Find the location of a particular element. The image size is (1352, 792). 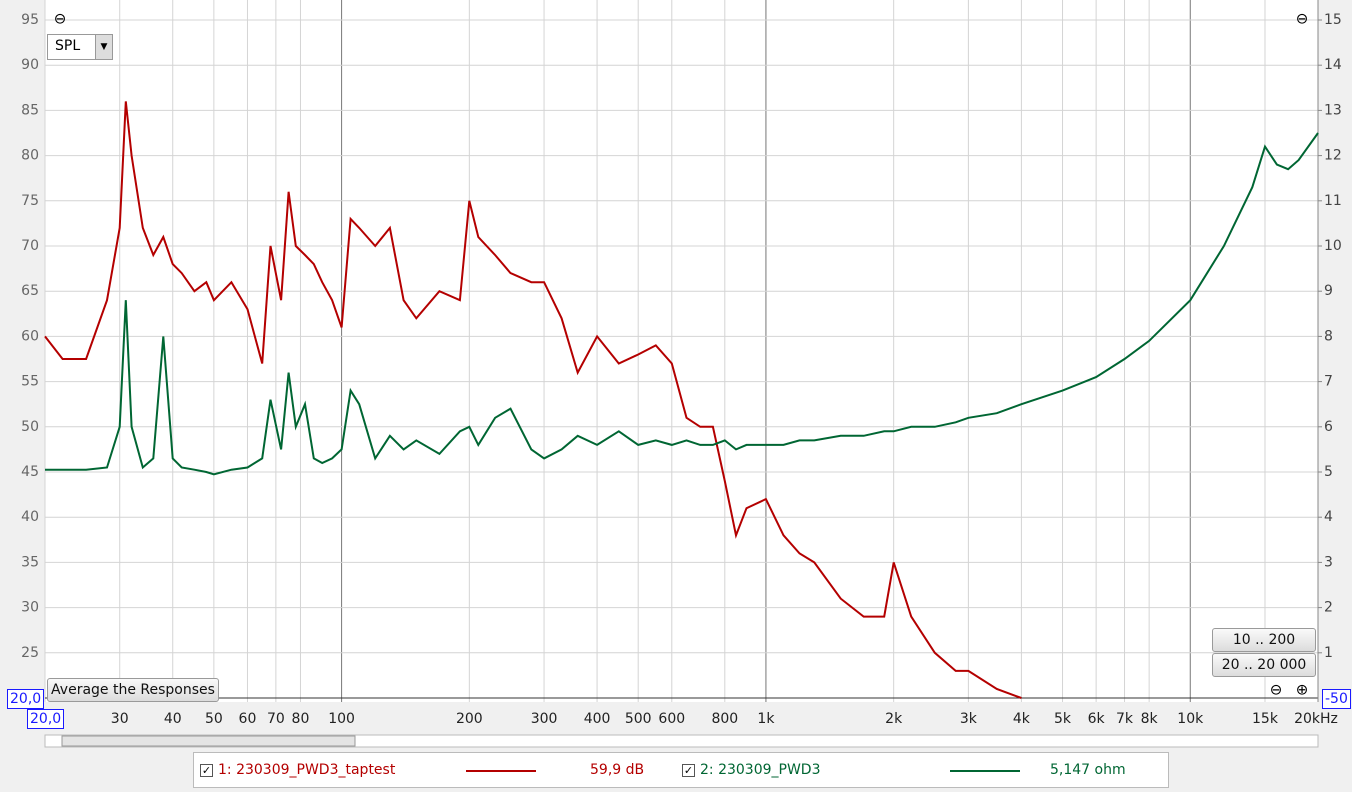

legend-name: 2: 230309_PWD3 is located at coordinates (760, 770).